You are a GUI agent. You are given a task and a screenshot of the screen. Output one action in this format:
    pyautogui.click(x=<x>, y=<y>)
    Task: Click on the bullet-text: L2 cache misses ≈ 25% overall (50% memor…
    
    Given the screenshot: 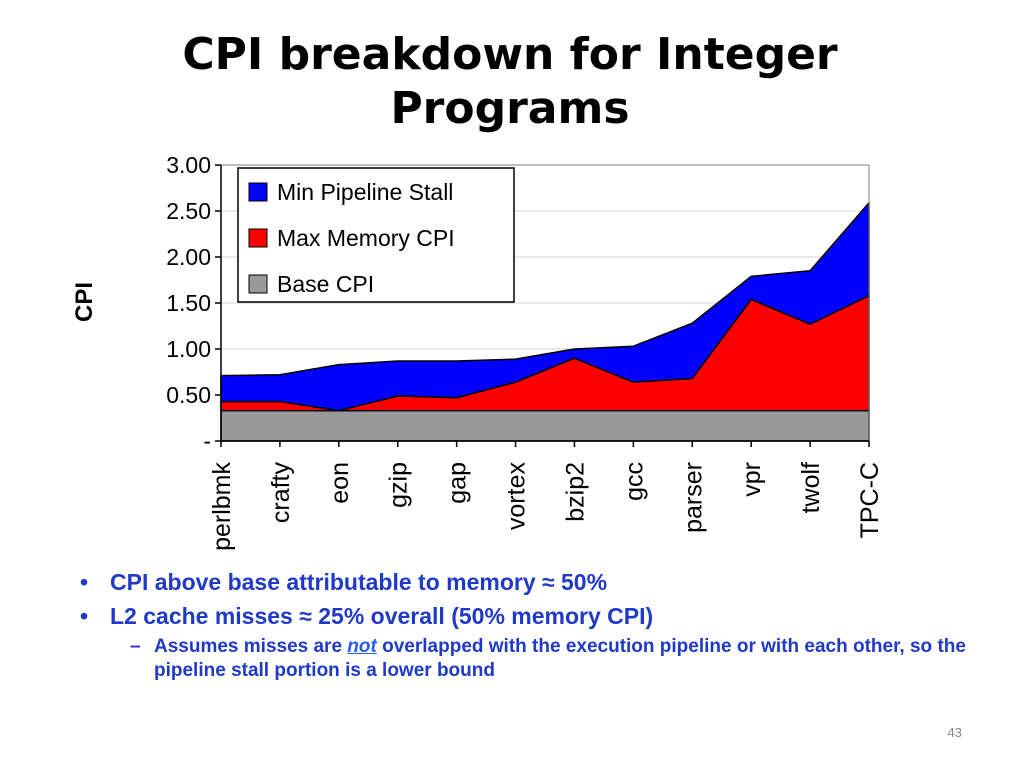 What is the action you would take?
    pyautogui.click(x=382, y=616)
    